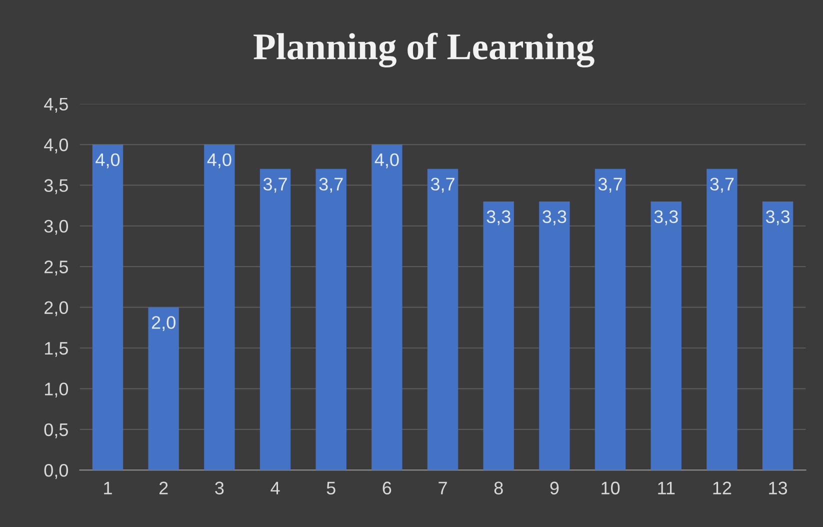  What do you see at coordinates (56, 349) in the screenshot?
I see `y-tick-label: 1,5` at bounding box center [56, 349].